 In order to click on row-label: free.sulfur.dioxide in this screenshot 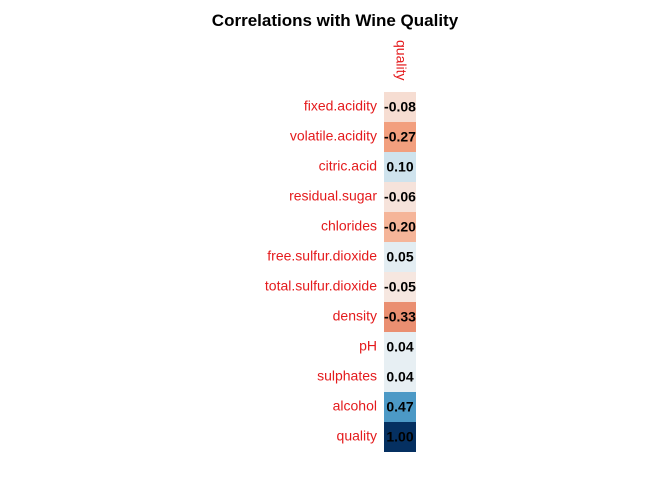, I will do `click(322, 256)`.